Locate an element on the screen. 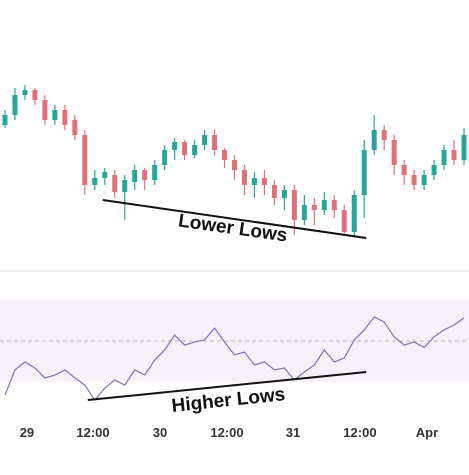  x-tick-label: Apr is located at coordinates (427, 432).